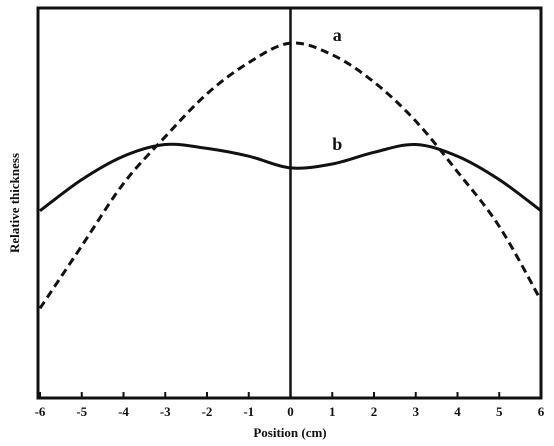 The image size is (554, 446). What do you see at coordinates (541, 411) in the screenshot?
I see `x-tick-label: 6` at bounding box center [541, 411].